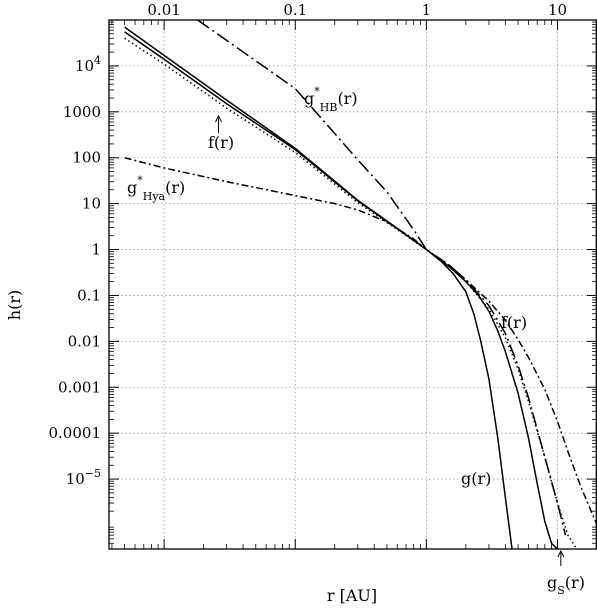  I want to click on y-tick-label: 0.001, so click(79, 387).